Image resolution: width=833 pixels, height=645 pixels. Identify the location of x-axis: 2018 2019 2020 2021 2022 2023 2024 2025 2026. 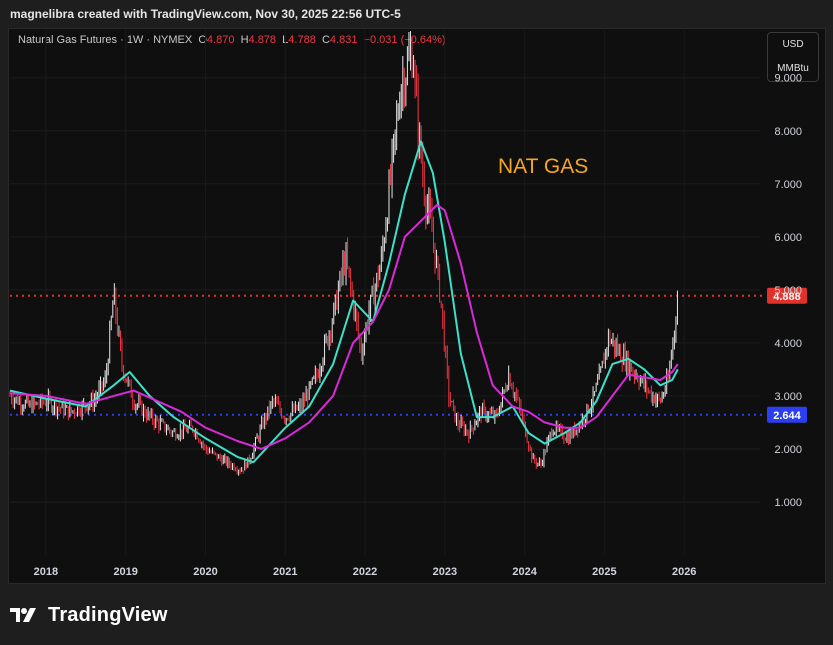
(365, 572).